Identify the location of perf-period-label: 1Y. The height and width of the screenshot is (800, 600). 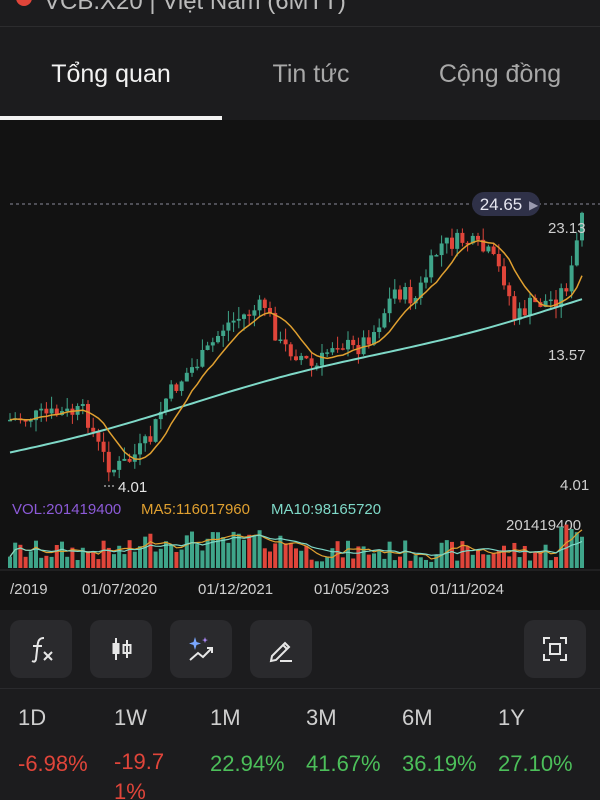
(511, 717).